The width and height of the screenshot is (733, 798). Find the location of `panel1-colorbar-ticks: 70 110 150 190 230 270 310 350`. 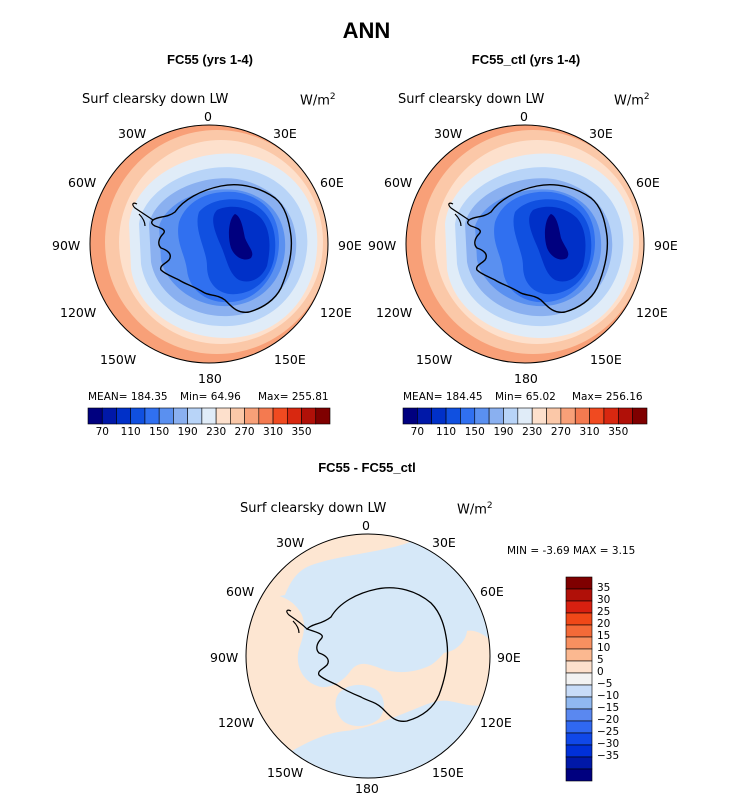

panel1-colorbar-ticks: 70 110 150 190 230 270 310 350 is located at coordinates (209, 433).